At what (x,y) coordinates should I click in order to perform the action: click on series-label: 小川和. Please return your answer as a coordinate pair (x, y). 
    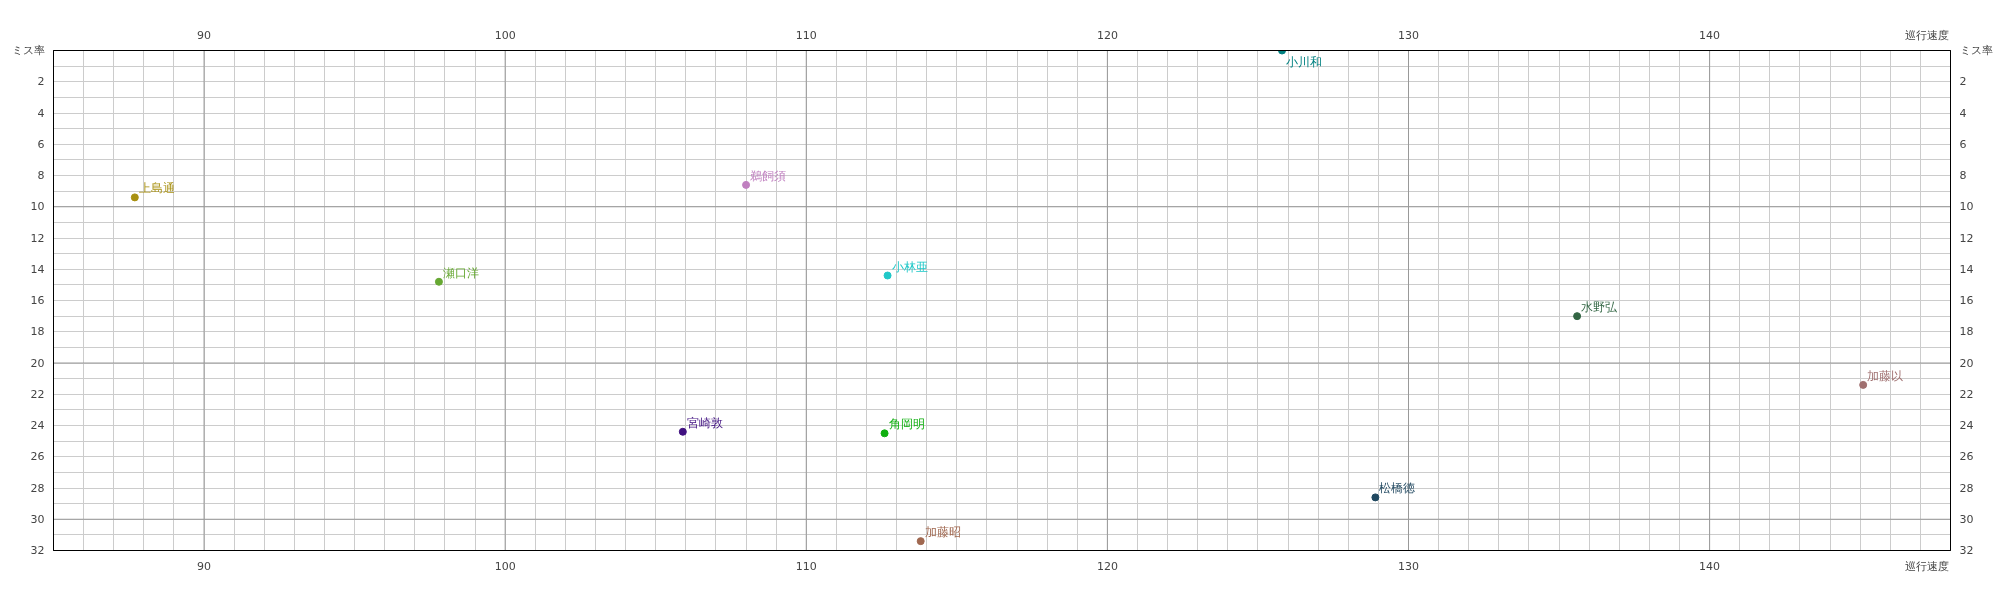
    Looking at the image, I should click on (1304, 61).